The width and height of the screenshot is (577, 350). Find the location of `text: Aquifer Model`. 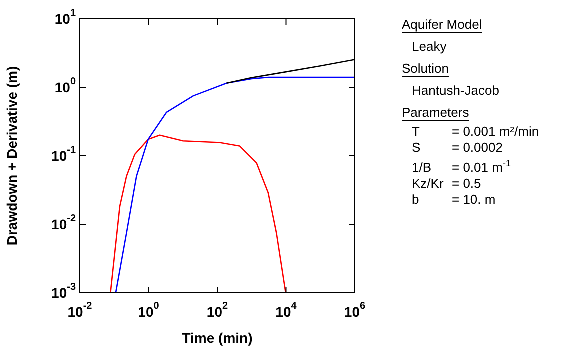

text: Aquifer Model is located at coordinates (443, 25).